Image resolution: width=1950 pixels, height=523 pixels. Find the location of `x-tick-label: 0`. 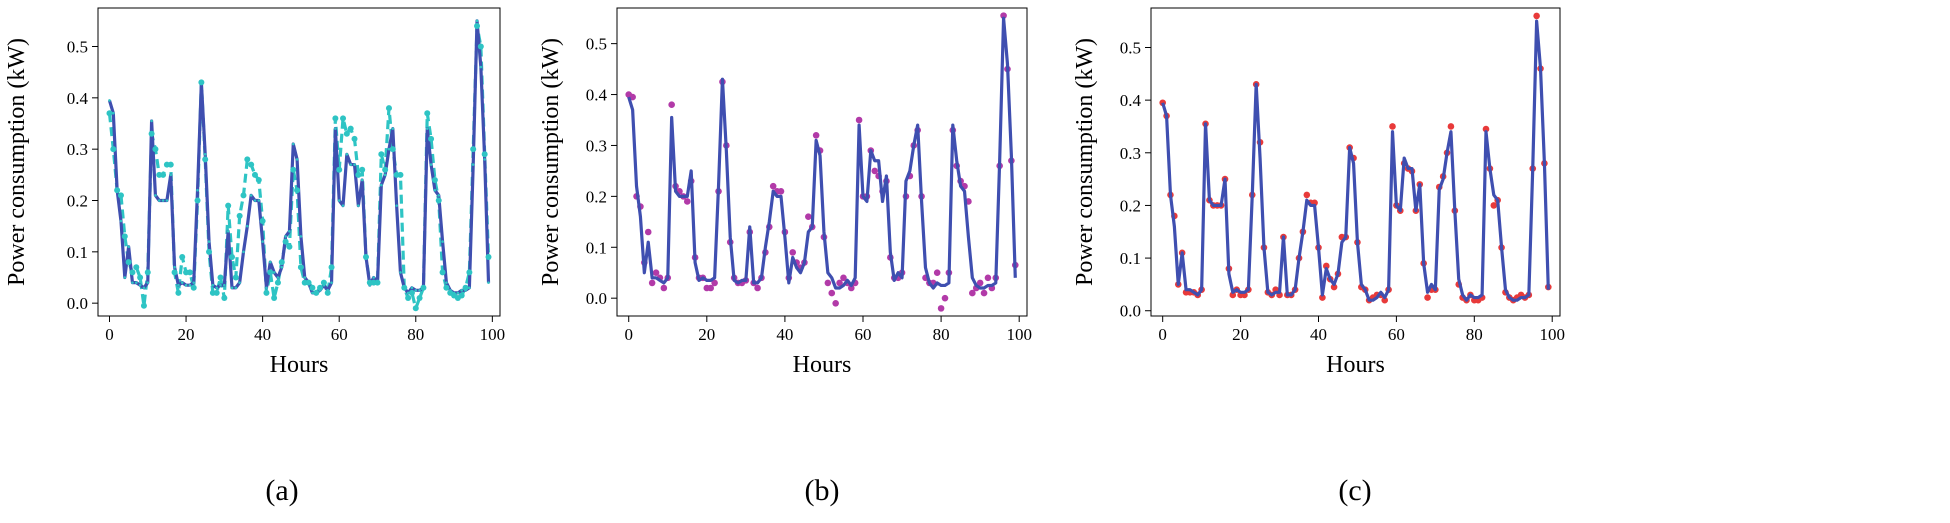

x-tick-label: 0 is located at coordinates (109, 334).